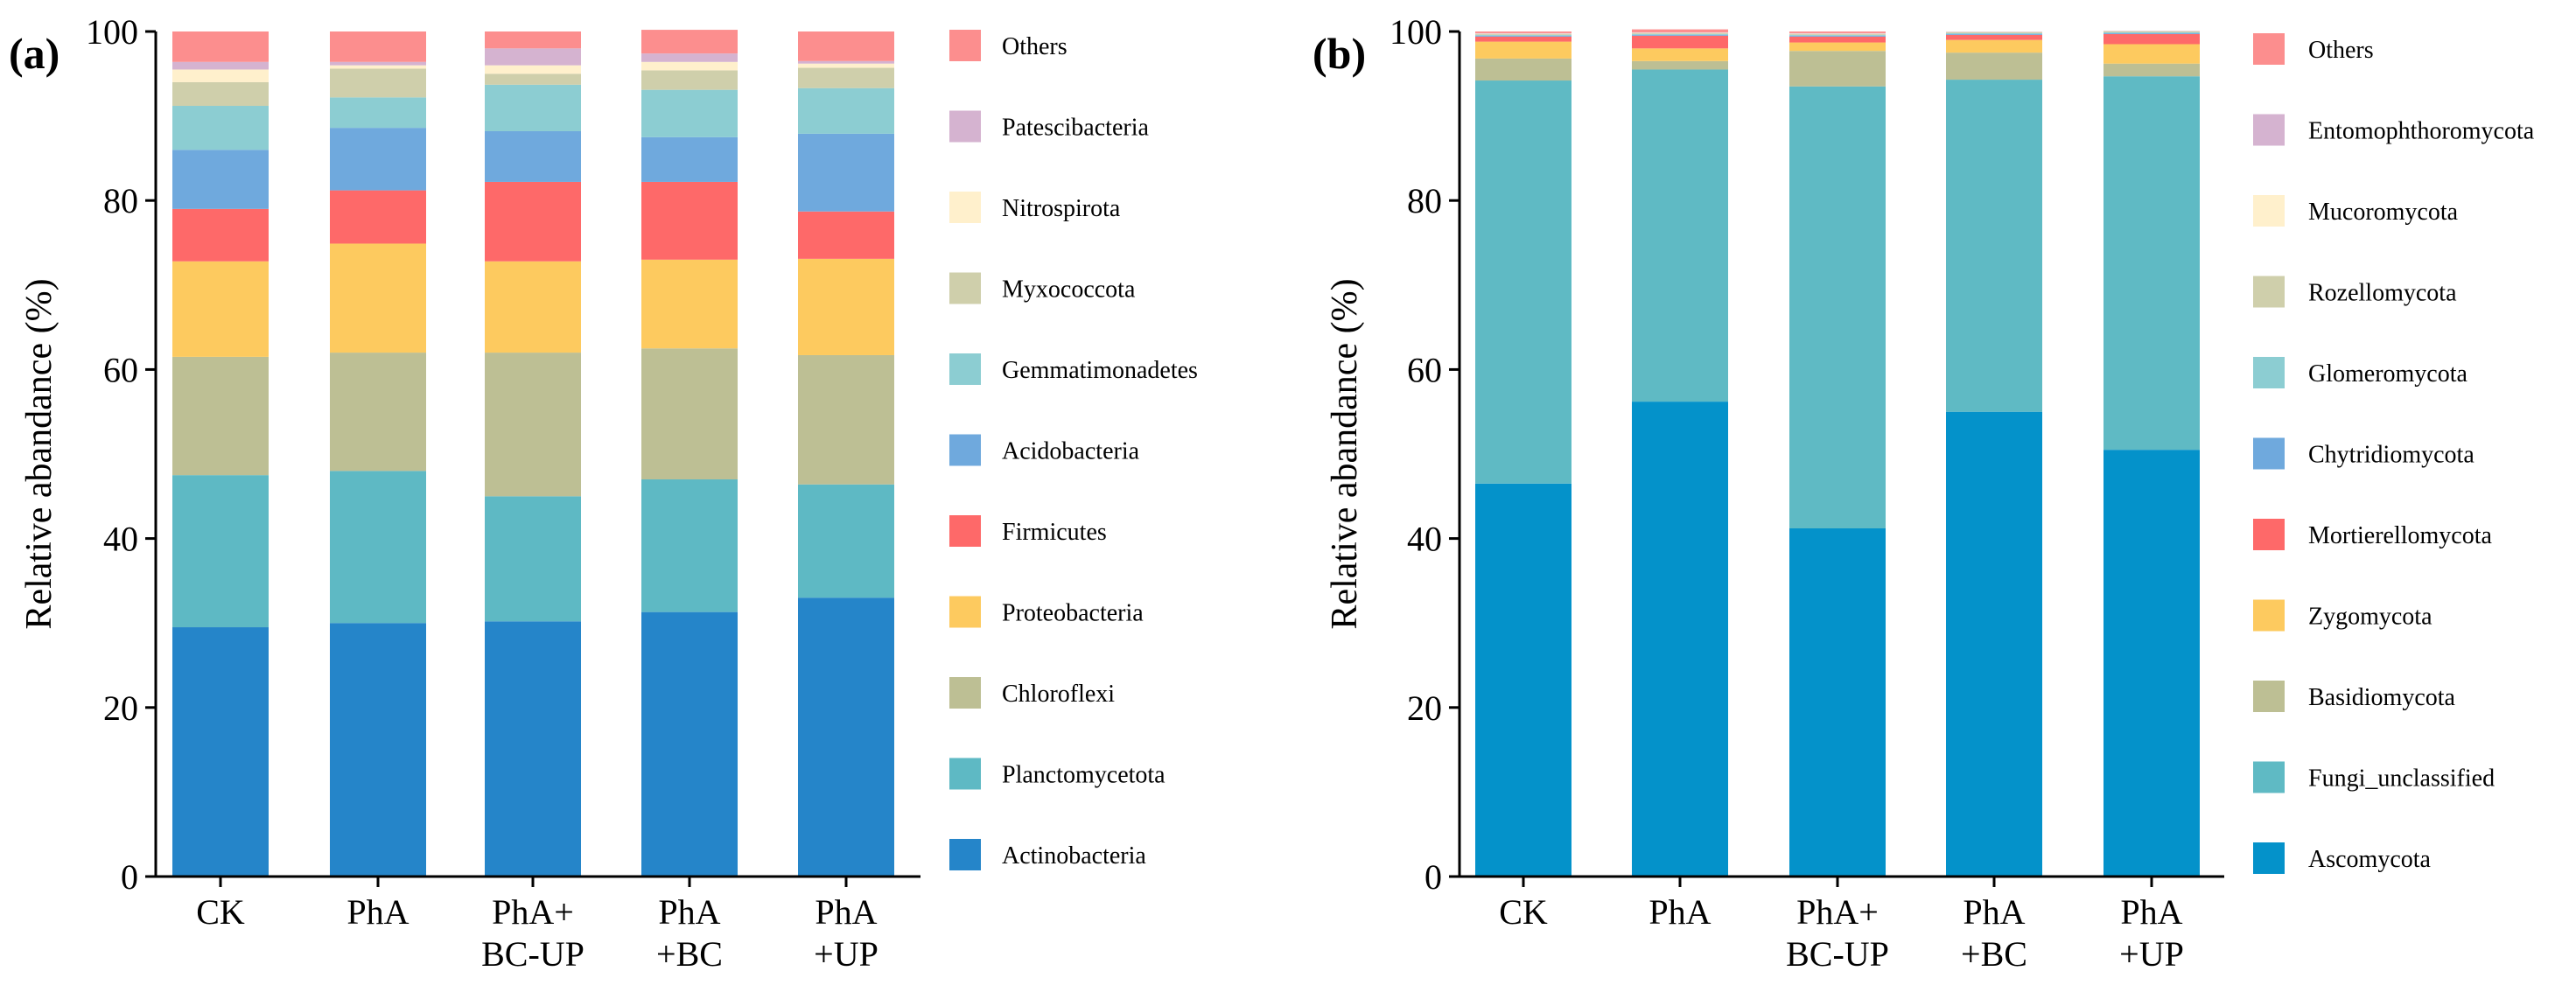 The image size is (2576, 985). What do you see at coordinates (2382, 697) in the screenshot?
I see `legend-label: Basidiomycota` at bounding box center [2382, 697].